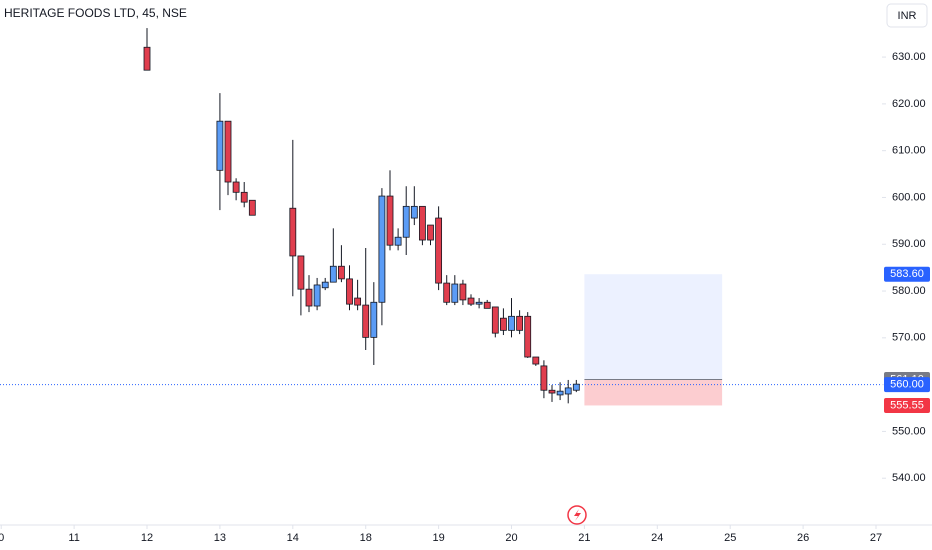 Image resolution: width=932 pixels, height=550 pixels. Describe the element at coordinates (653, 327) in the screenshot. I see `profit-zone` at that location.